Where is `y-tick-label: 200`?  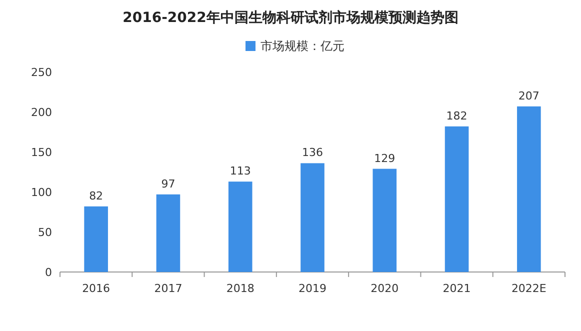 y-tick-label: 200 is located at coordinates (41, 112).